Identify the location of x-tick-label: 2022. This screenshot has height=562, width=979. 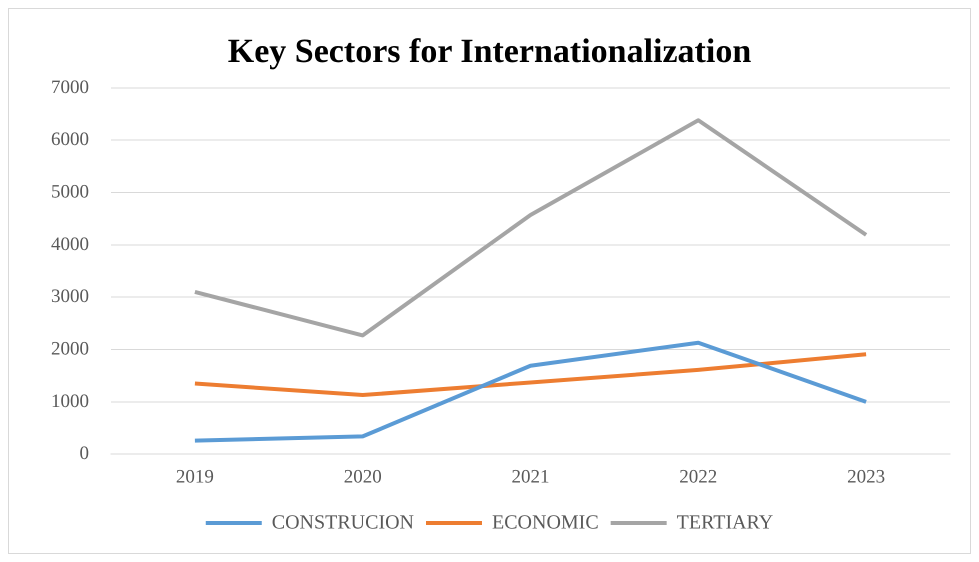
(698, 477).